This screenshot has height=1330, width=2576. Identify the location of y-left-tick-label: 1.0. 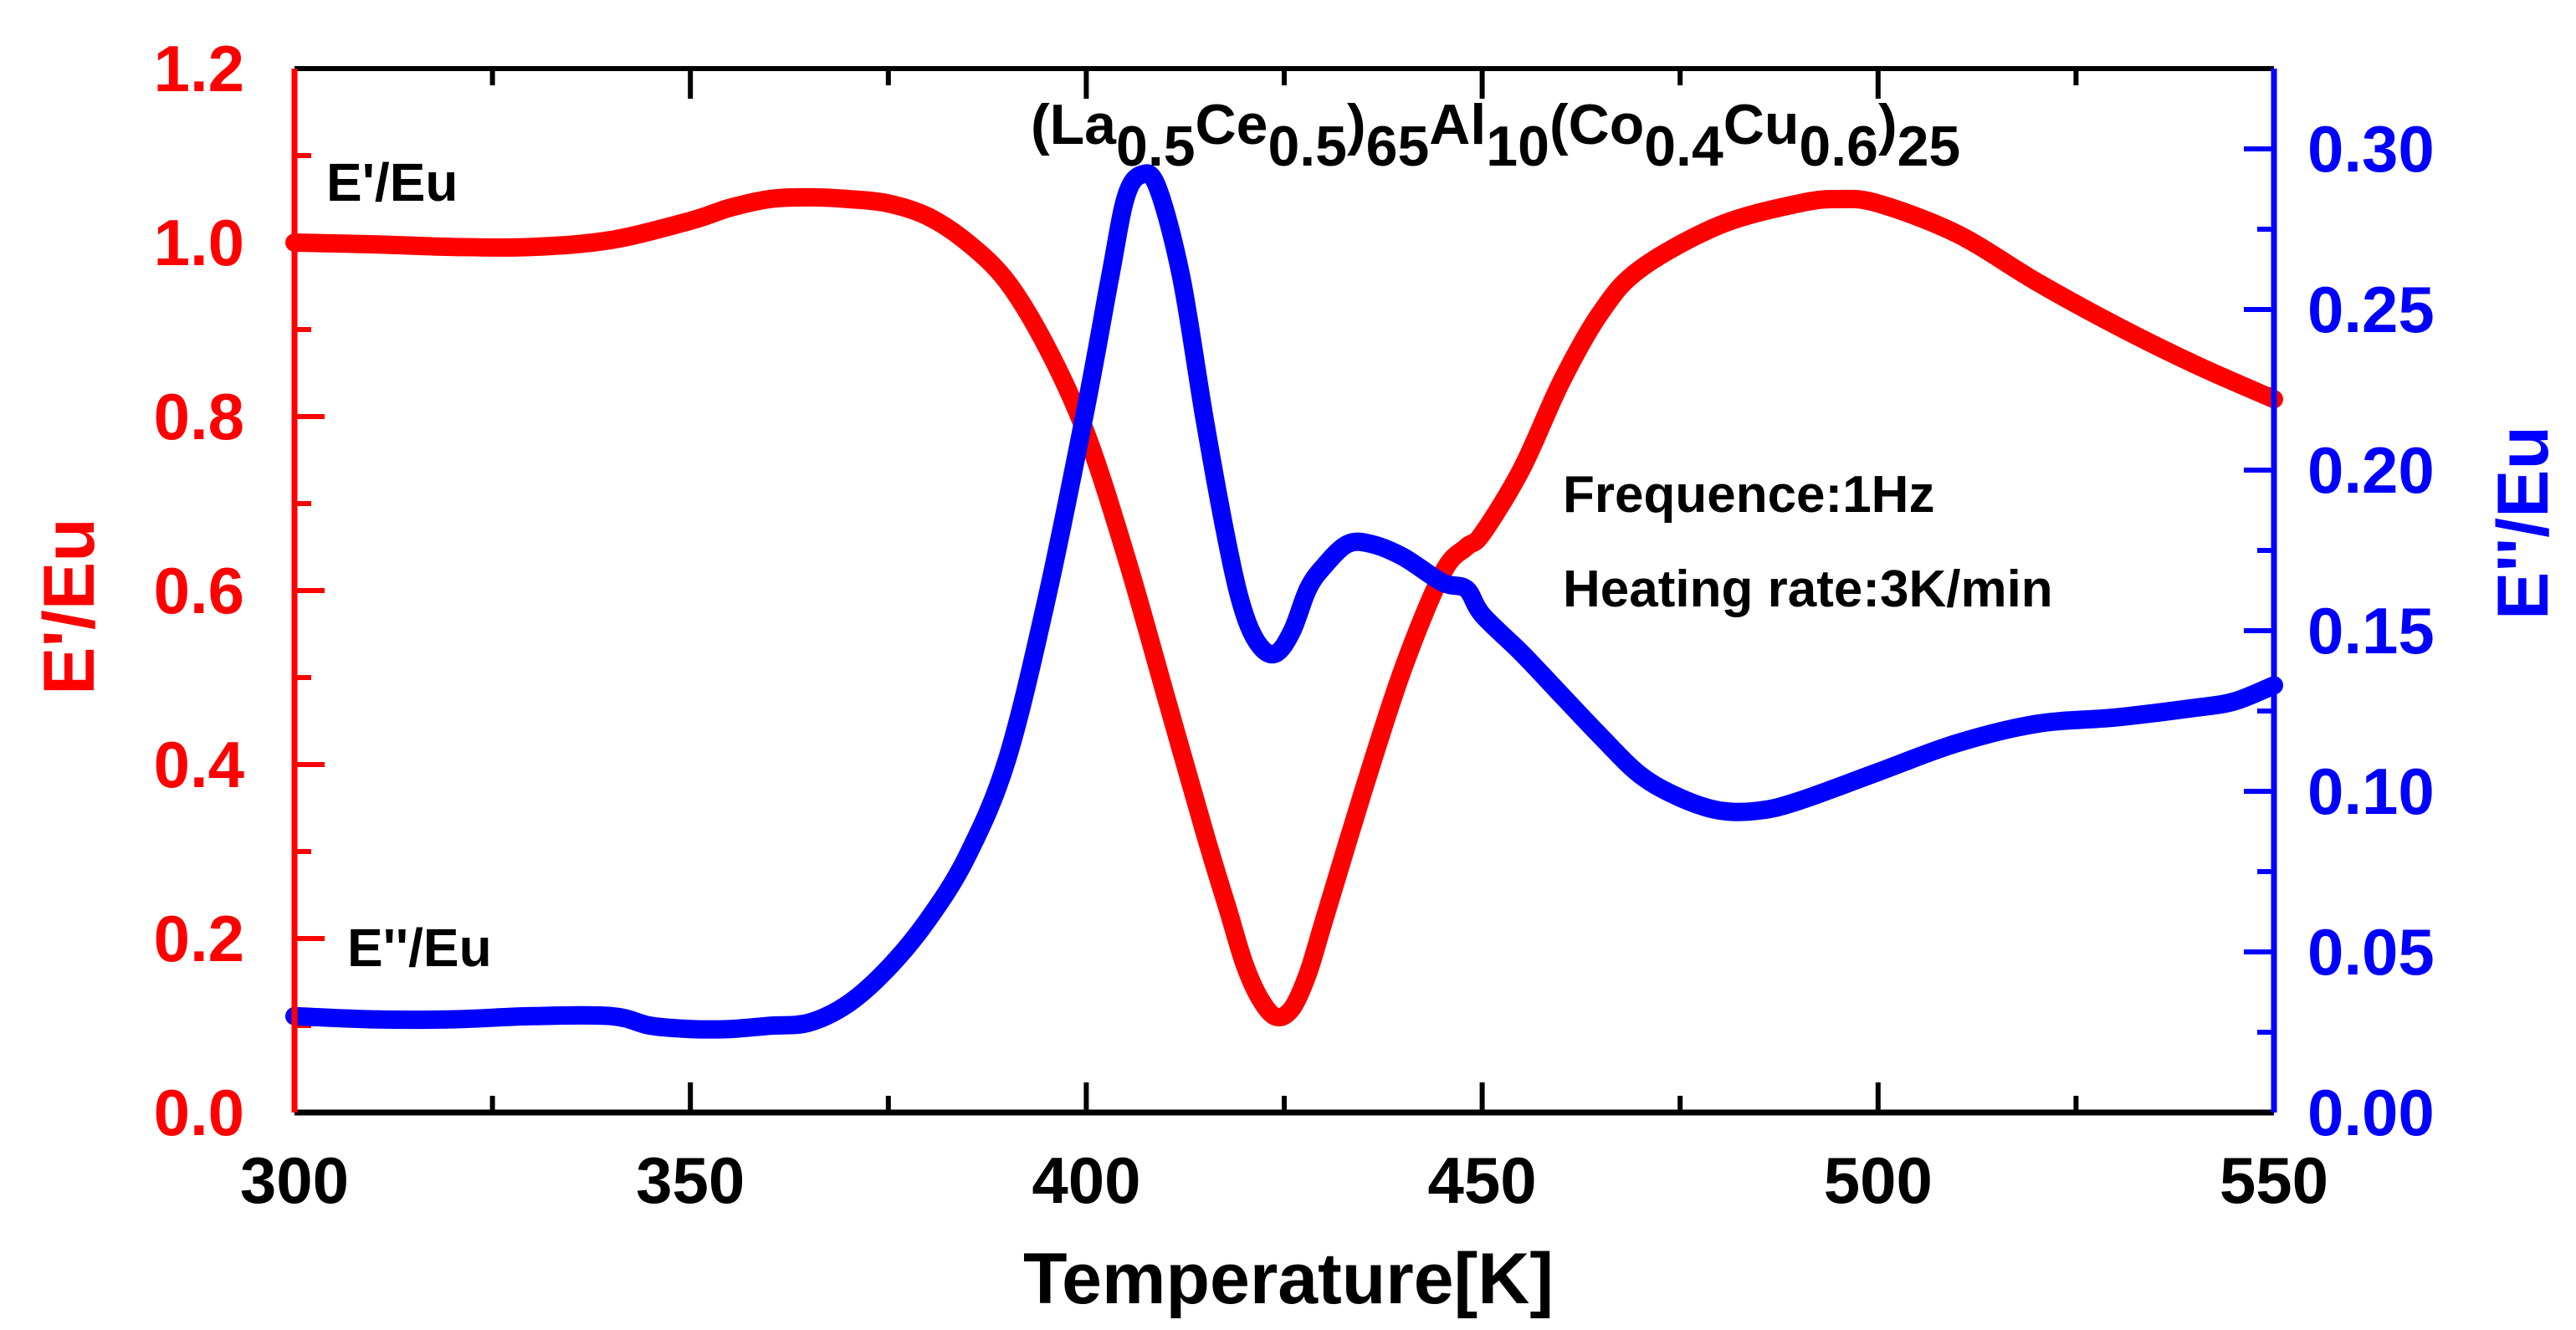
(199, 242).